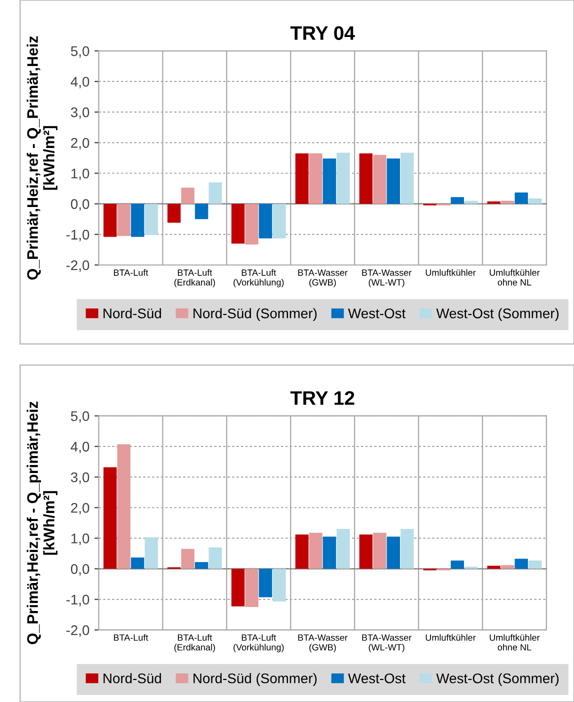 This screenshot has width=574, height=702. What do you see at coordinates (322, 33) in the screenshot?
I see `chart-title: TRY 04` at bounding box center [322, 33].